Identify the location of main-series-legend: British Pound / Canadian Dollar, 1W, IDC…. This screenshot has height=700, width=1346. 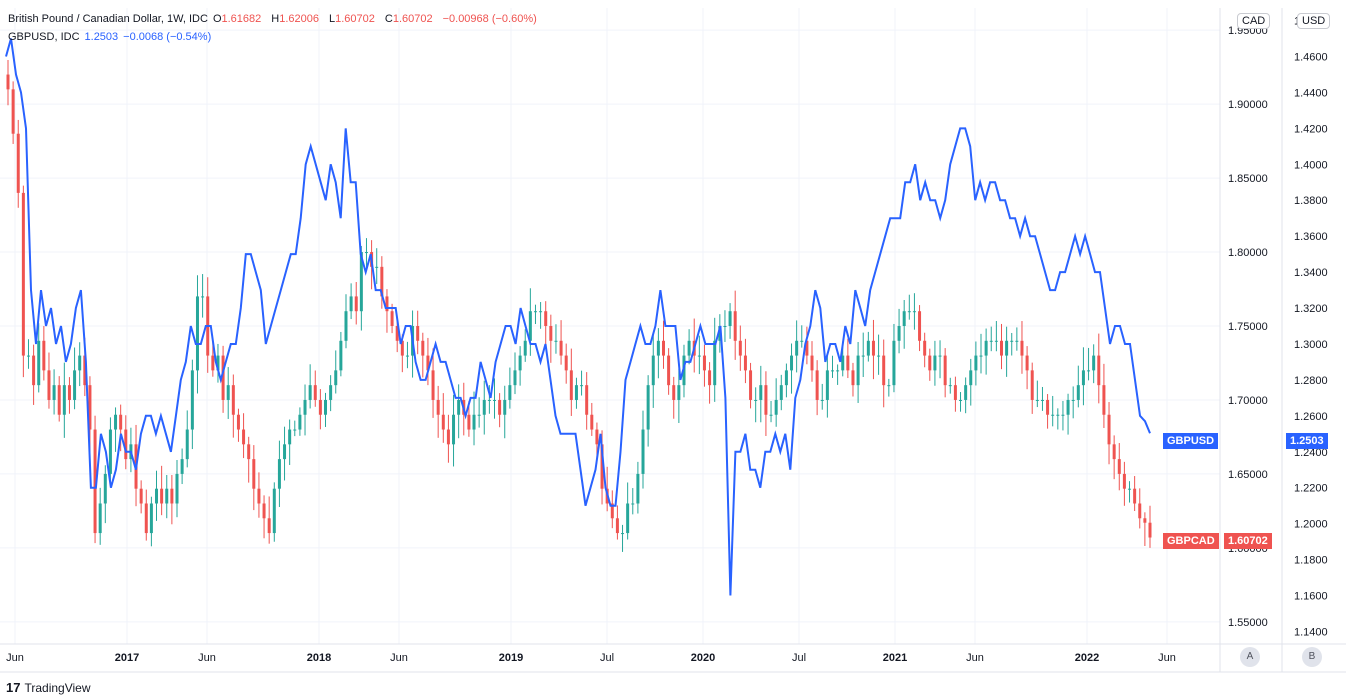
(275, 19).